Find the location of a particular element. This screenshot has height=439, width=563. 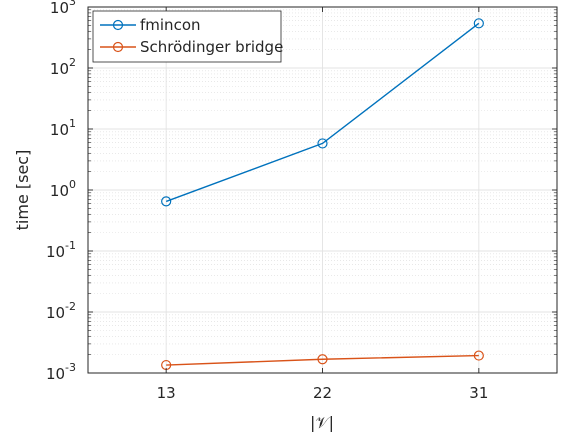

legend-box is located at coordinates (187, 36).